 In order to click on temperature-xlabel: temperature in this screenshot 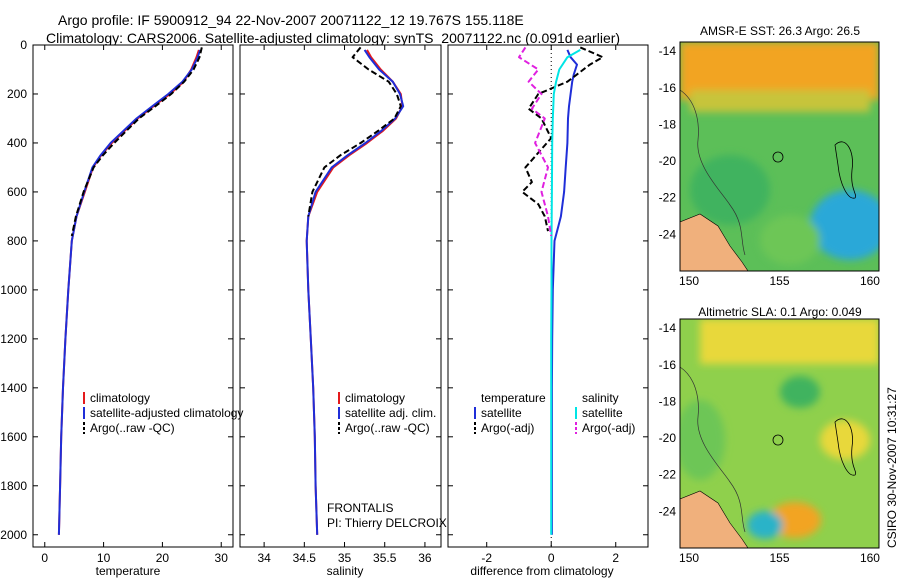, I will do `click(128, 571)`.